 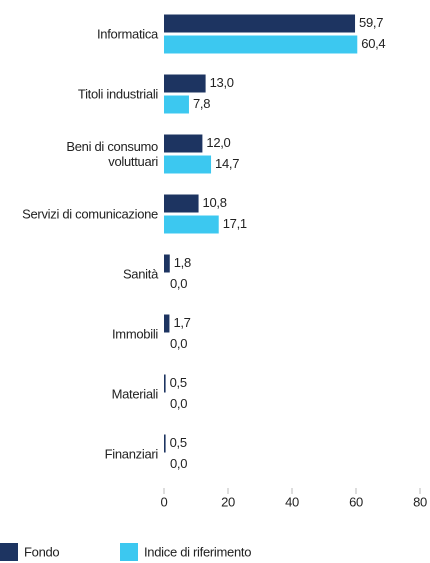 I want to click on x-tick-label: 80, so click(x=420, y=501).